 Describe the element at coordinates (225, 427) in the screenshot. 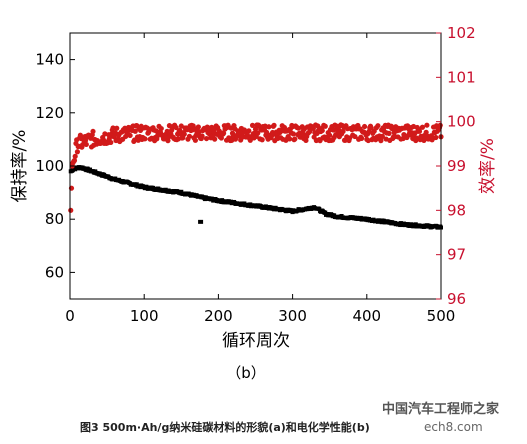

I see `figure-caption: 图3 500m·Ah/g纳米硅碳材料的形貌(a)和电化学性能(b)` at that location.